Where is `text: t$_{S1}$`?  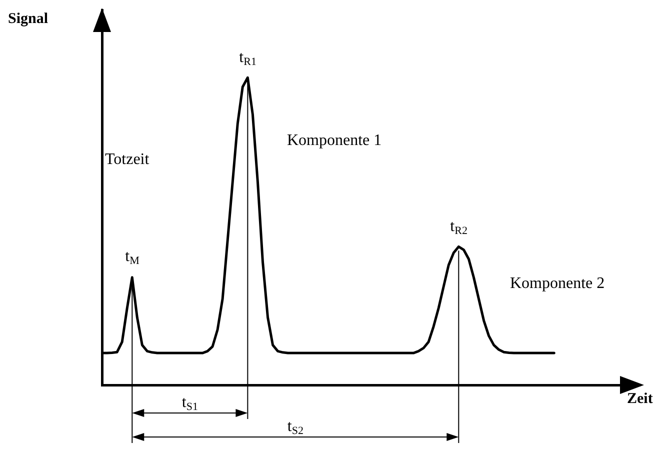 text: t$_{S1}$ is located at coordinates (190, 403).